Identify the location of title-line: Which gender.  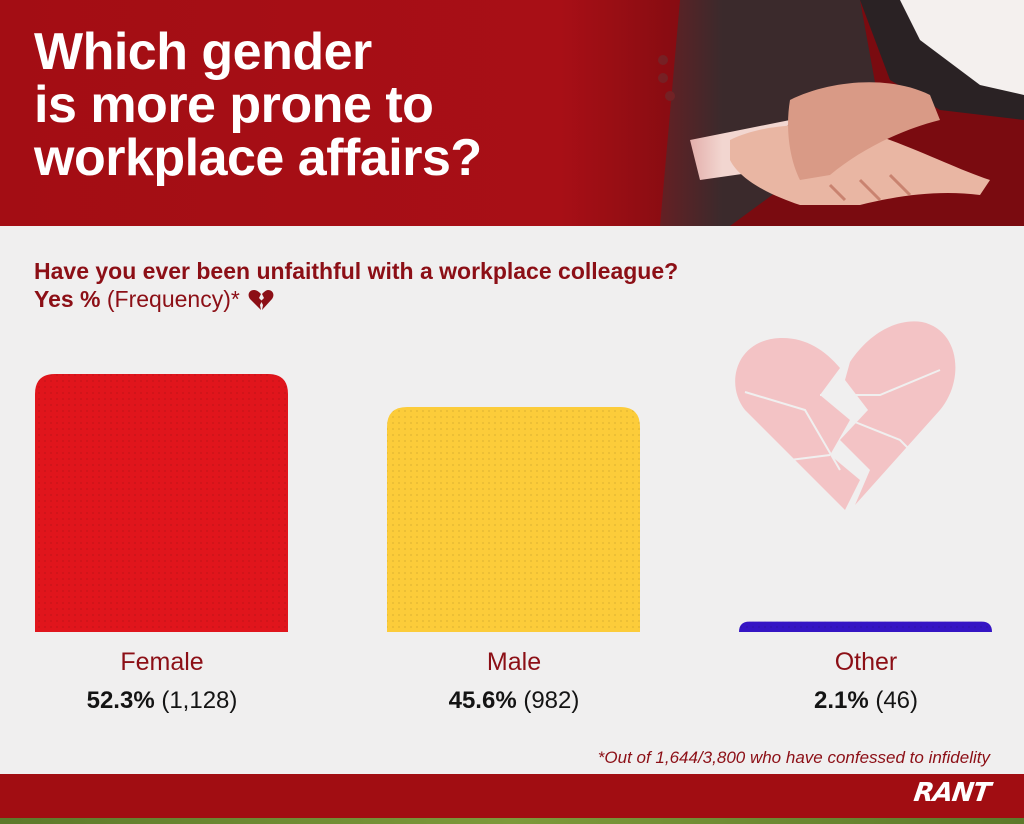
(203, 52).